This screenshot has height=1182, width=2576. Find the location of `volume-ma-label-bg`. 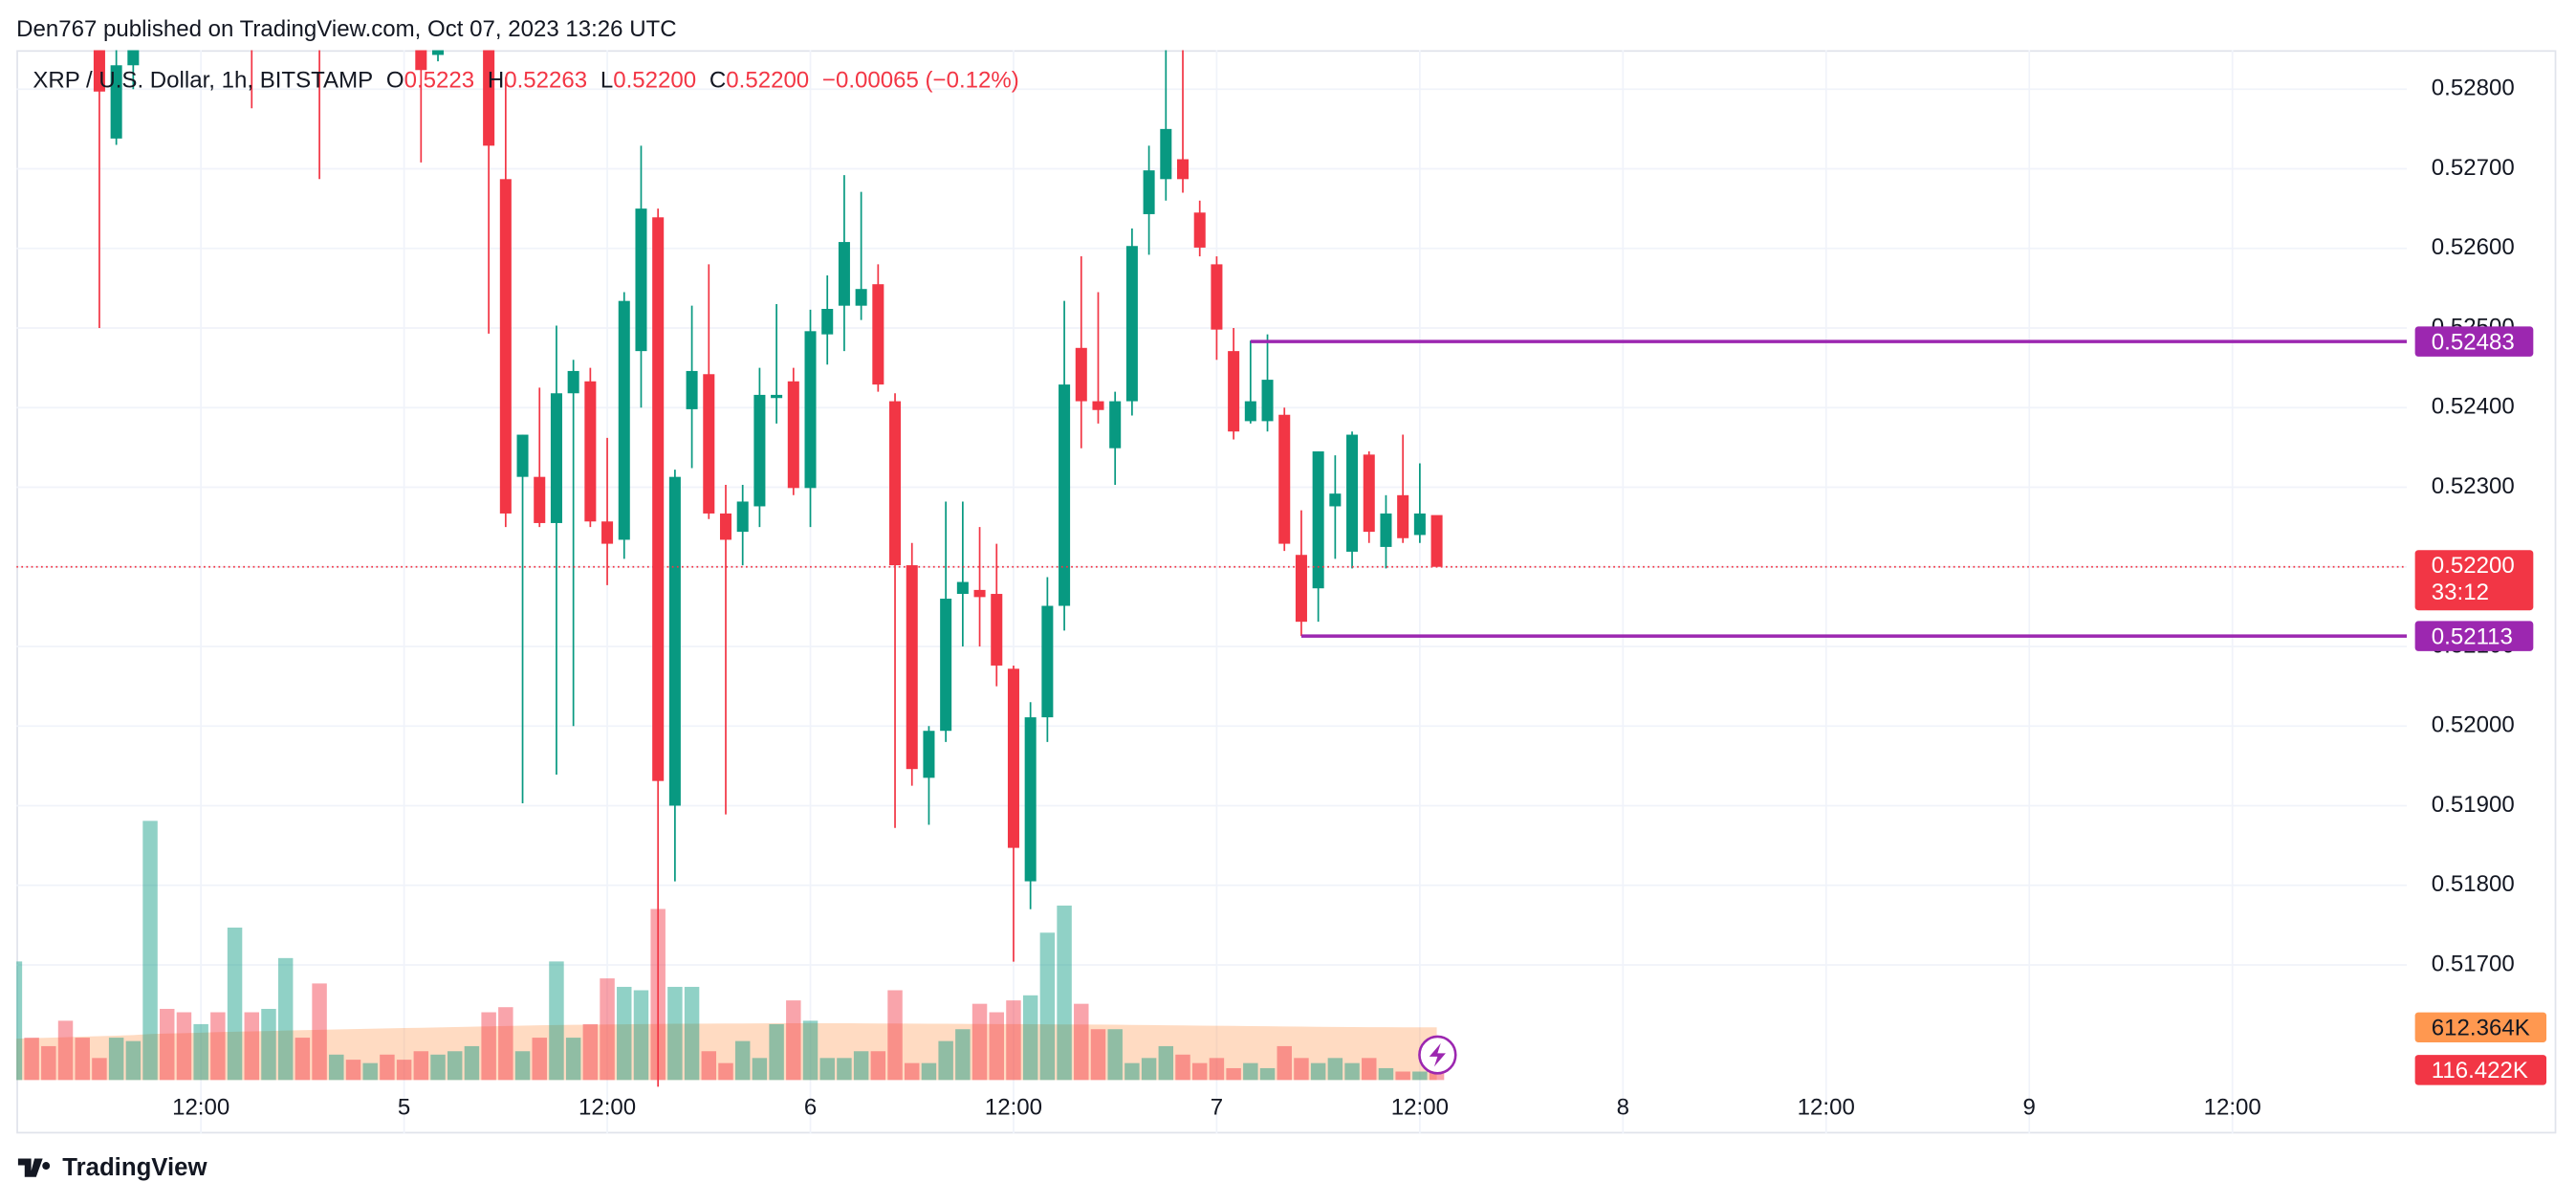

volume-ma-label-bg is located at coordinates (2480, 1027).